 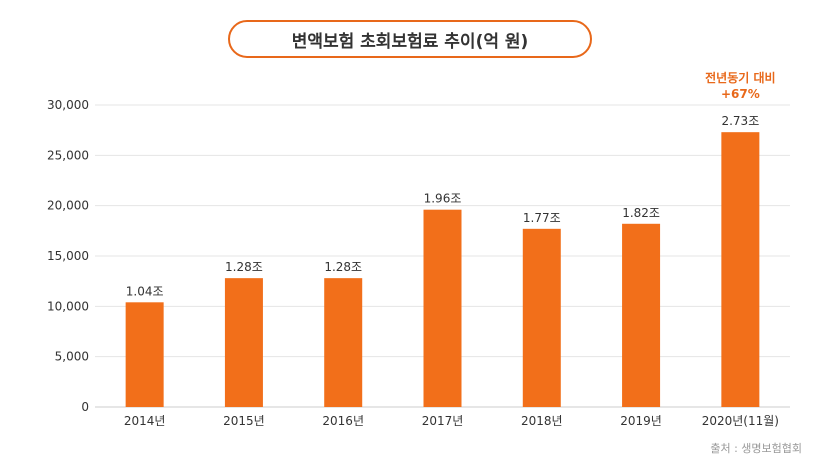 I want to click on chart-title: 변액보험 초회보험료 추이(억 원), so click(x=410, y=41).